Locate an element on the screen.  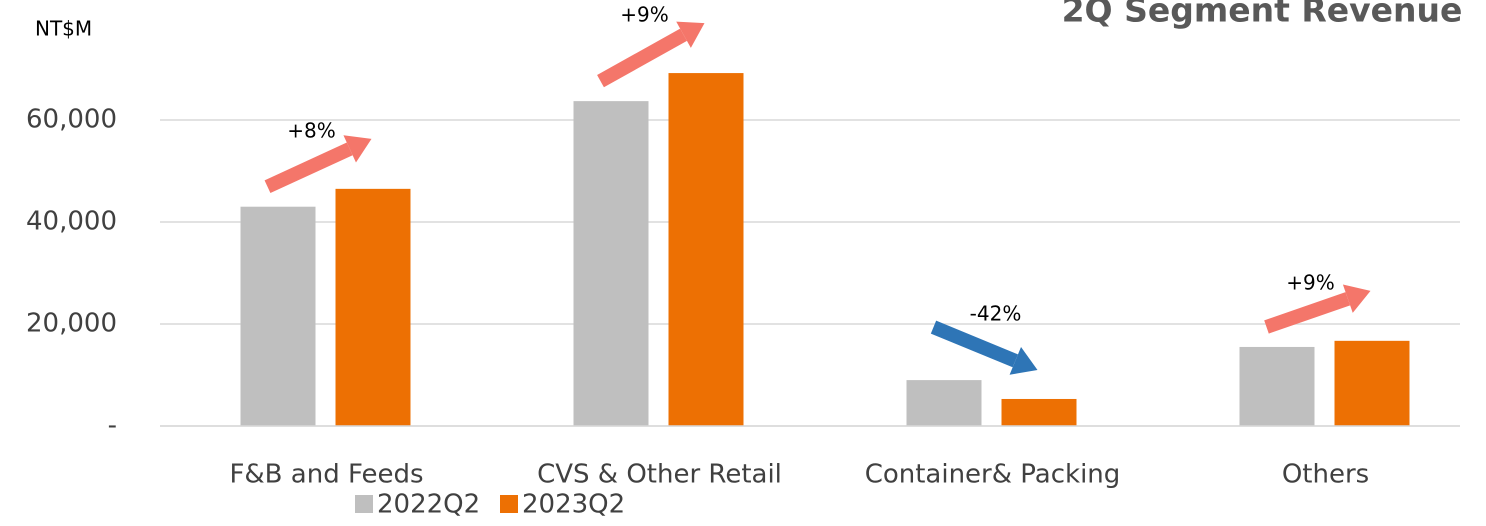
legend-label: 2023Q2 is located at coordinates (573, 505).